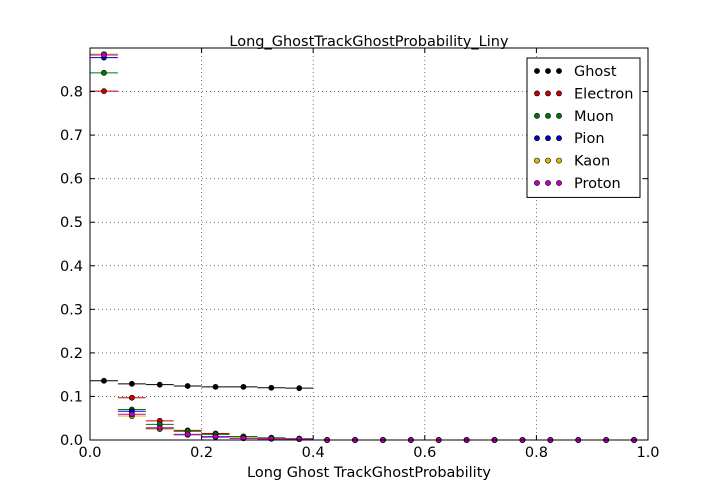 This screenshot has height=504, width=720. Describe the element at coordinates (71, 310) in the screenshot. I see `y-tick-label: 0.3` at that location.